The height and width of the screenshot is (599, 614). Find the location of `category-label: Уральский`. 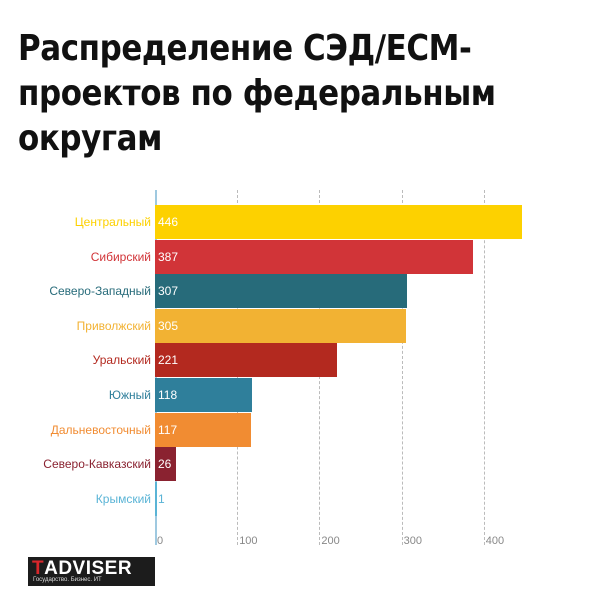

category-label: Уральский is located at coordinates (121, 360).